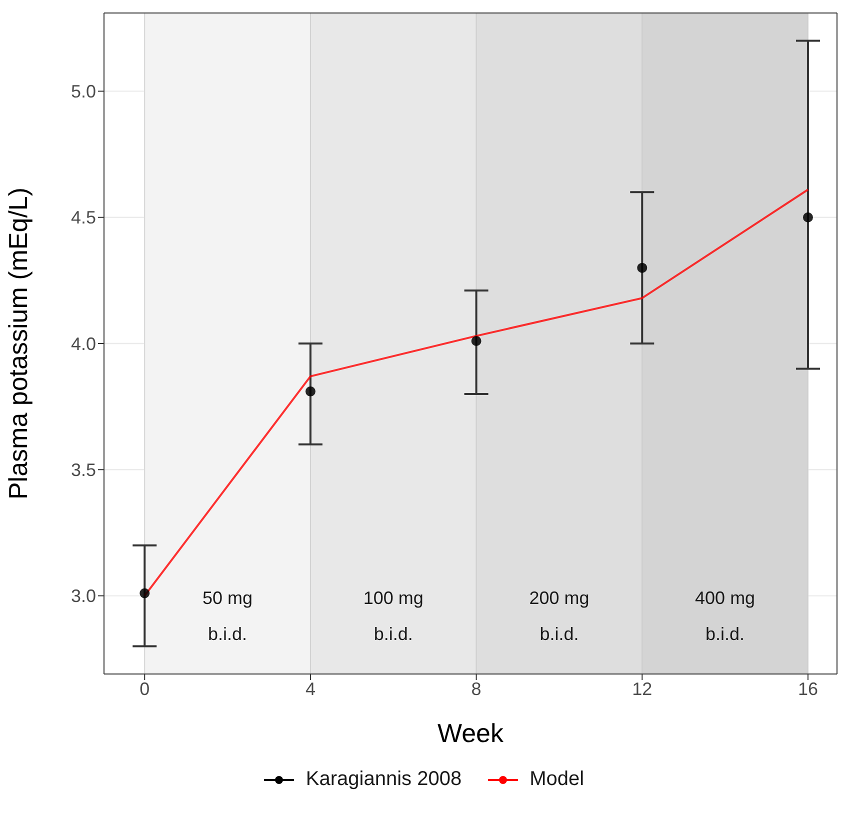 Image resolution: width=847 pixels, height=831 pixels. What do you see at coordinates (476, 688) in the screenshot?
I see `x-tick-label: 8` at bounding box center [476, 688].